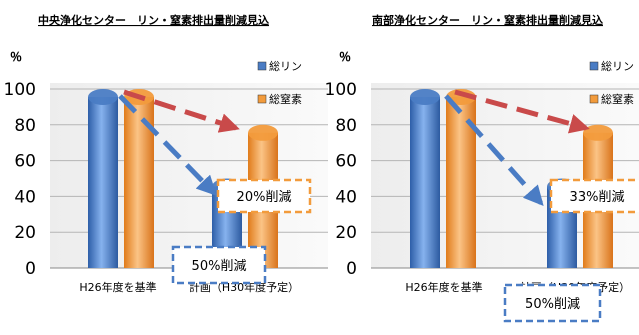 This screenshot has width=639, height=335. I want to click on chart-title: 中央浄化センター リン・窒素排出量削減見込, so click(153, 20).